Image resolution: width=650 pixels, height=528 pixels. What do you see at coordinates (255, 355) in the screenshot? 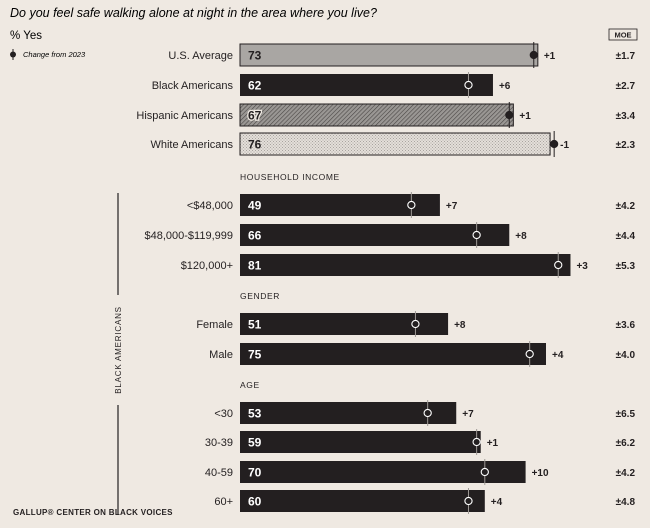
I see `bar-value-label: 75` at bounding box center [255, 355].